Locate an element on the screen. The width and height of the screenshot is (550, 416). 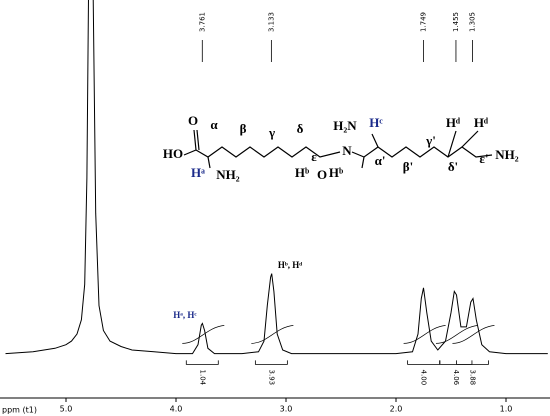
integral-label: 4.00 is located at coordinates (424, 378).